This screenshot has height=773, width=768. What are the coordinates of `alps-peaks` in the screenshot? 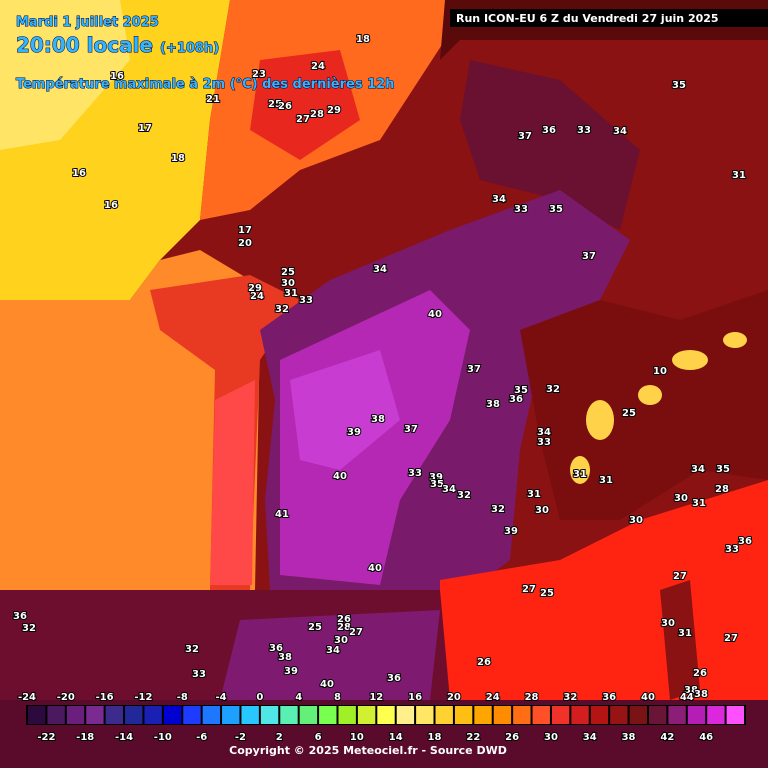 It's located at (658, 408).